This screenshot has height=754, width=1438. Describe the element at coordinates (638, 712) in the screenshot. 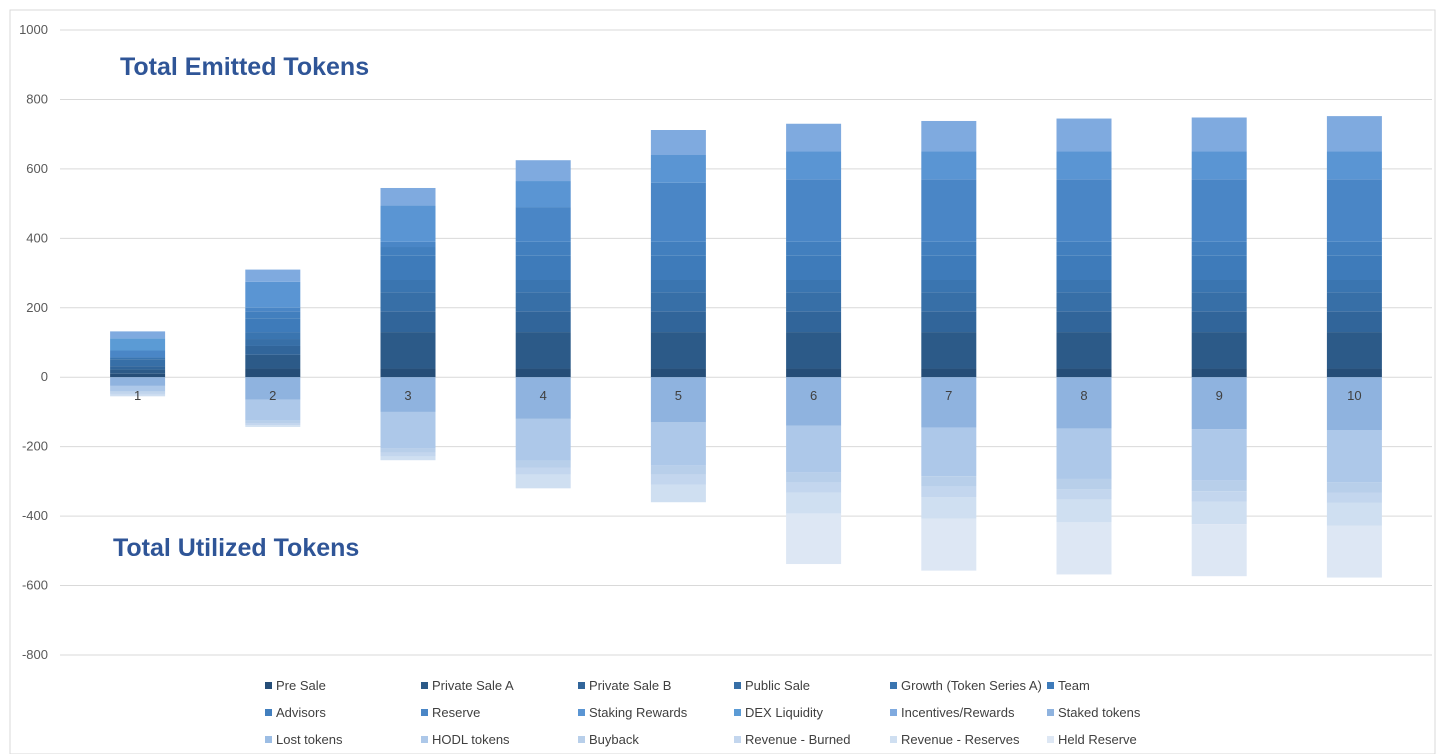

I see `legend-label: Staking Rewards` at that location.